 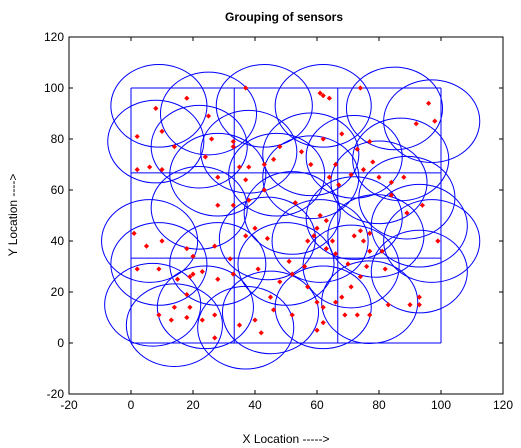 I want to click on x-tick-label: 40, so click(x=255, y=405).